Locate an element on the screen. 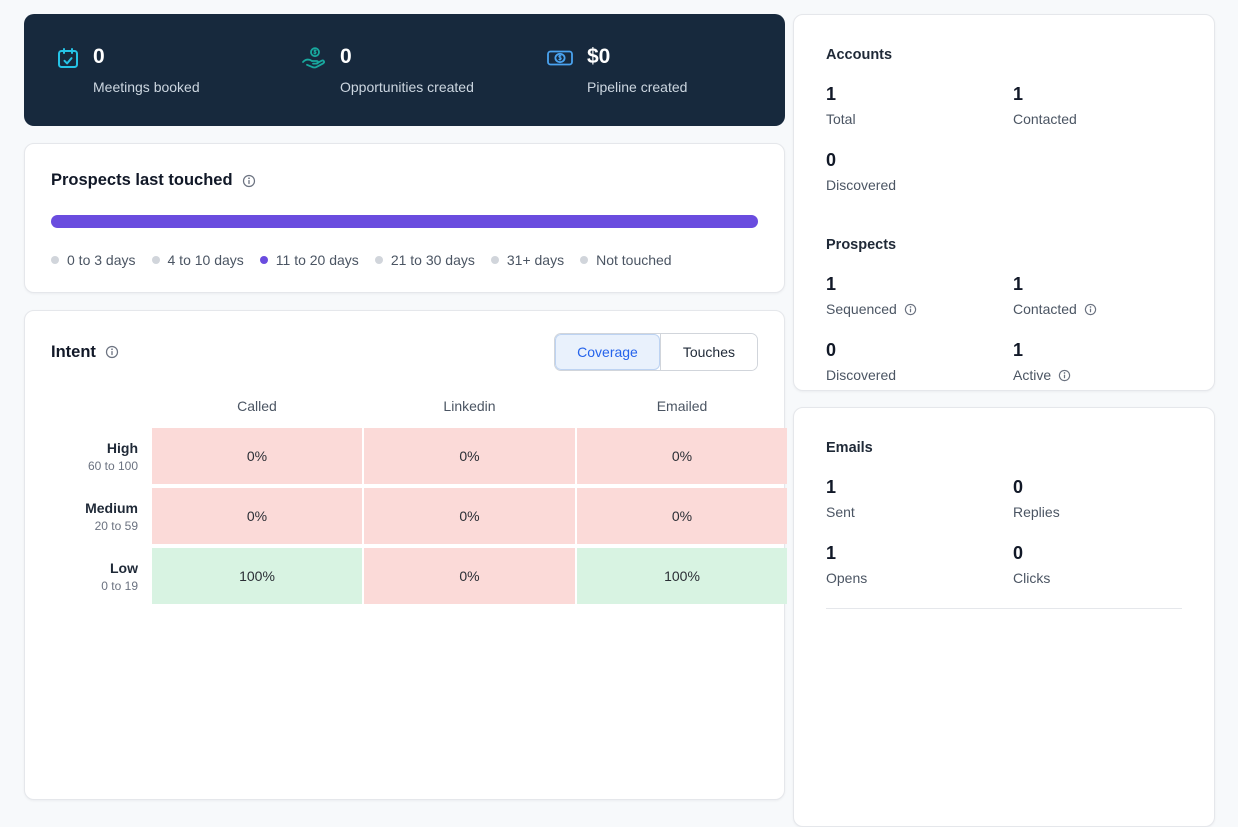  stat-label-text: Clicks is located at coordinates (1032, 578).